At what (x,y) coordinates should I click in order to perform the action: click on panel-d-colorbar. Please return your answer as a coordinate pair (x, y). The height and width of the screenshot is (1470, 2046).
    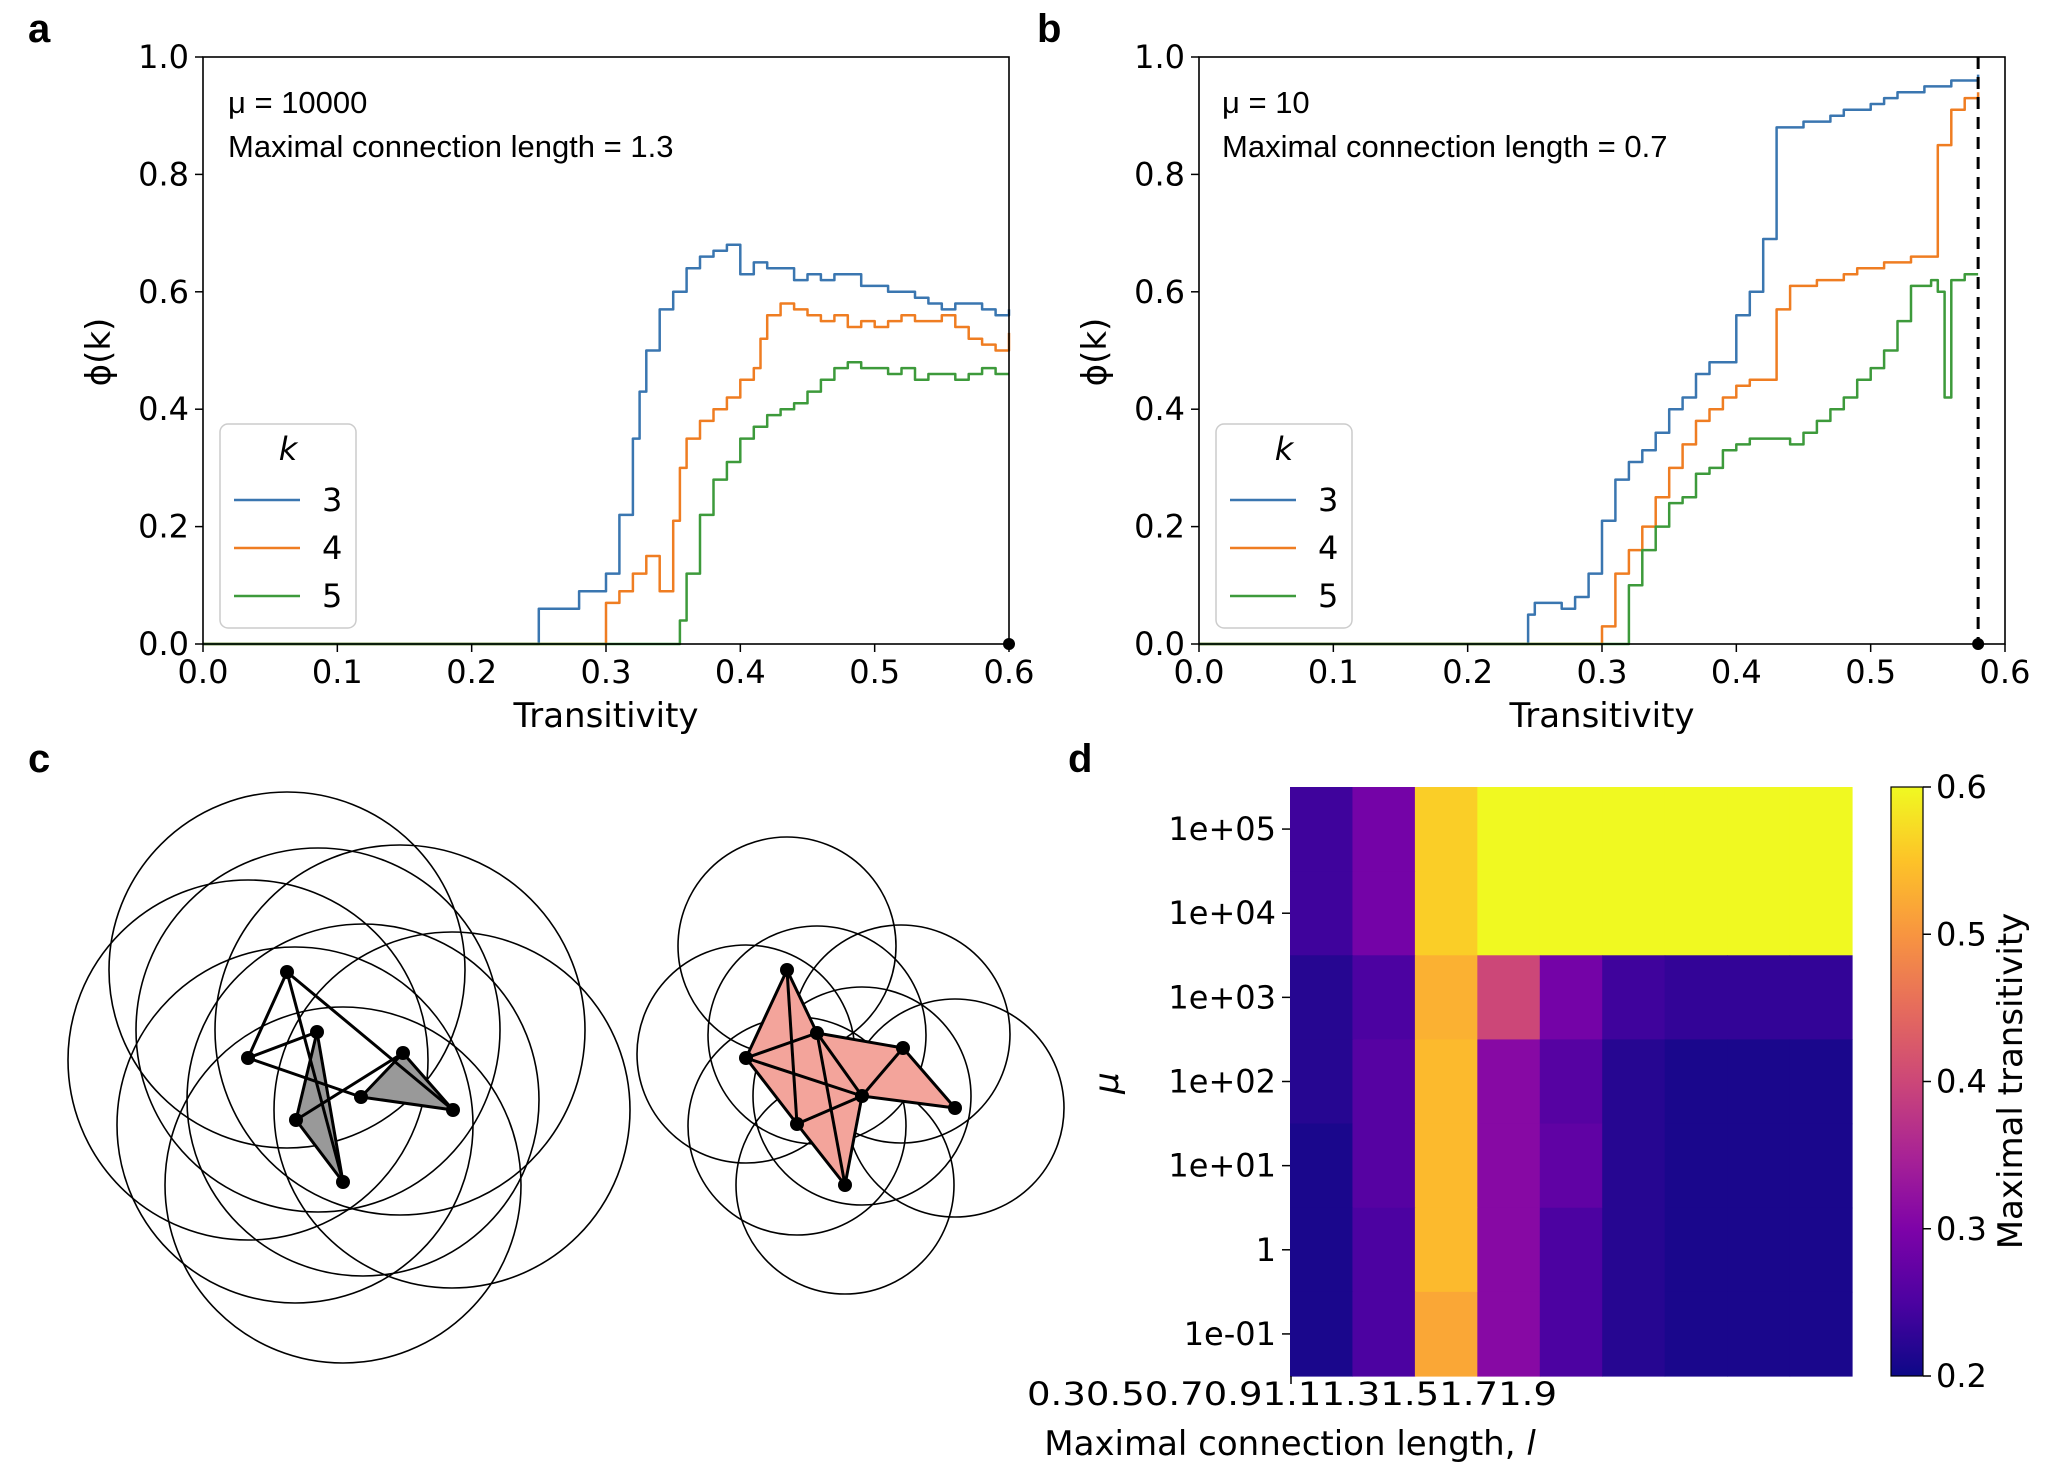
    Looking at the image, I should click on (1907, 1081).